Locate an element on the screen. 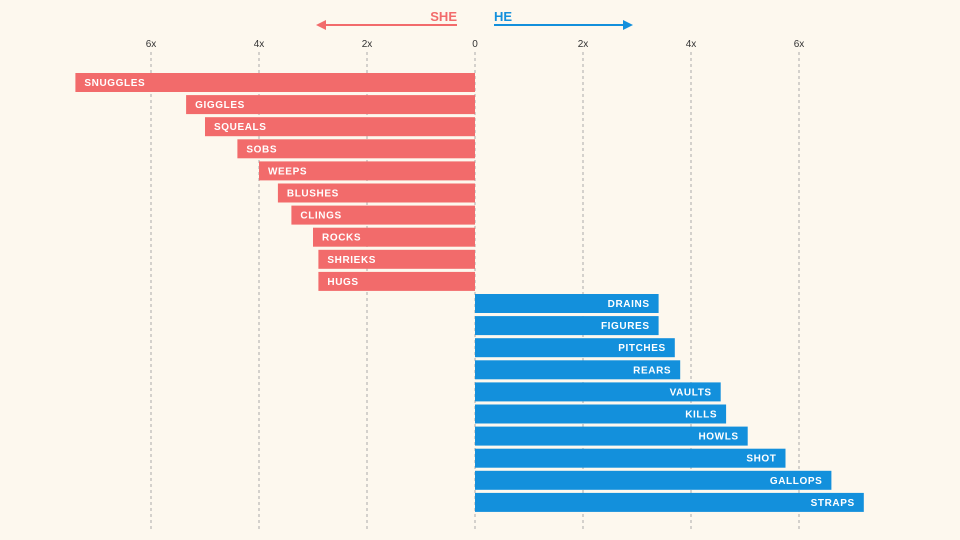 The width and height of the screenshot is (960, 540). bar-label: PITCHES is located at coordinates (642, 348).